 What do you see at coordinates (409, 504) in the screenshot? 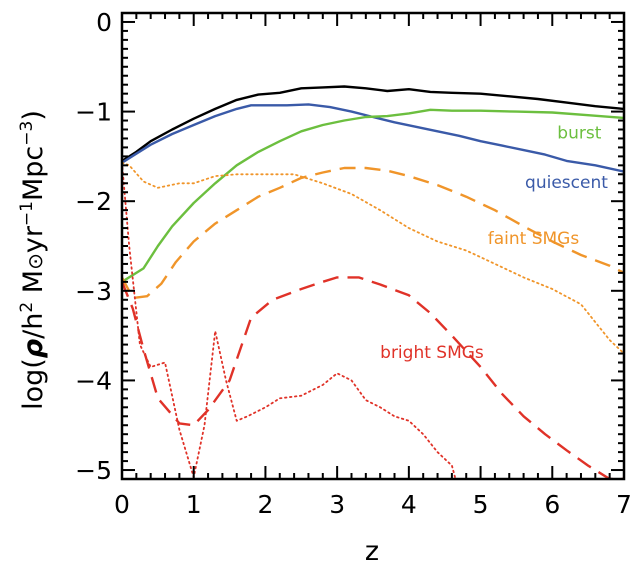
I see `x-tick-label: 4` at bounding box center [409, 504].